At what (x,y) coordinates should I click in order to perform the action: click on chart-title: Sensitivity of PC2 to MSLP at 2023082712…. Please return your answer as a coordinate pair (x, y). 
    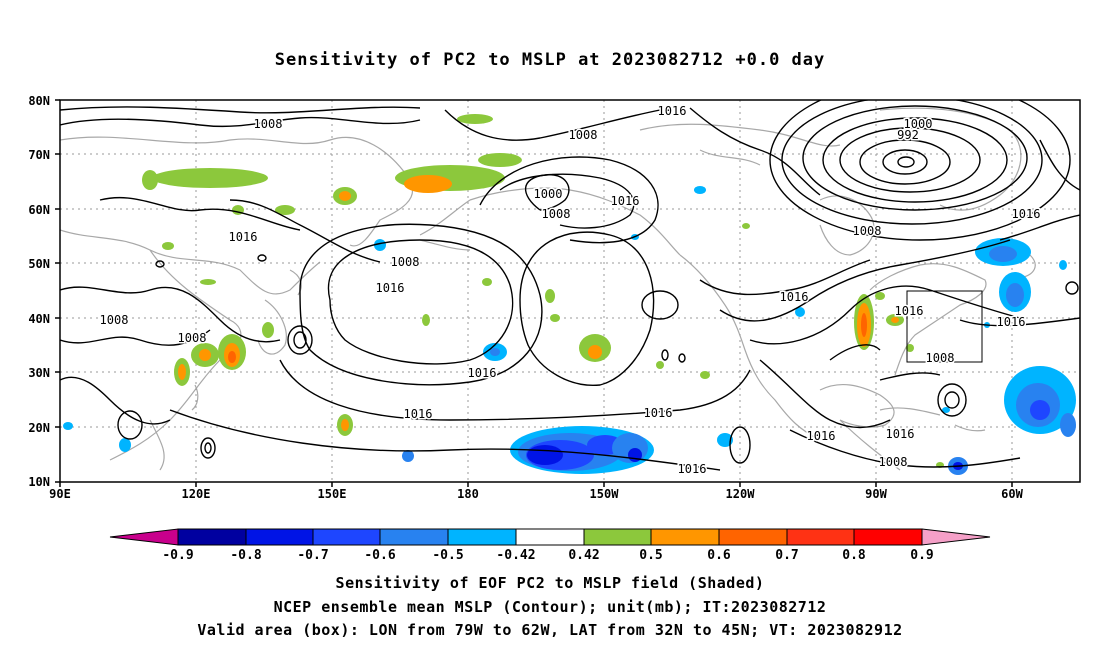
    Looking at the image, I should click on (550, 60).